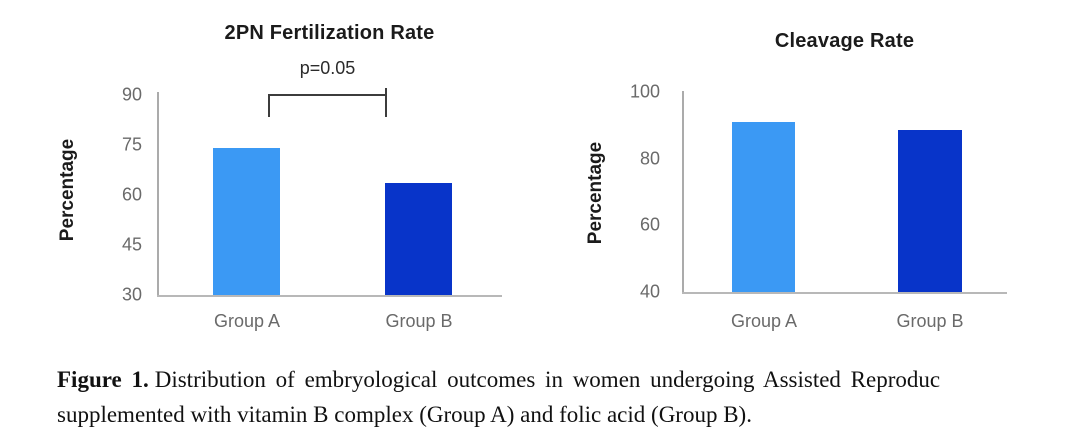 The width and height of the screenshot is (1080, 443). Describe the element at coordinates (131, 144) in the screenshot. I see `y-tick-label: 75` at that location.